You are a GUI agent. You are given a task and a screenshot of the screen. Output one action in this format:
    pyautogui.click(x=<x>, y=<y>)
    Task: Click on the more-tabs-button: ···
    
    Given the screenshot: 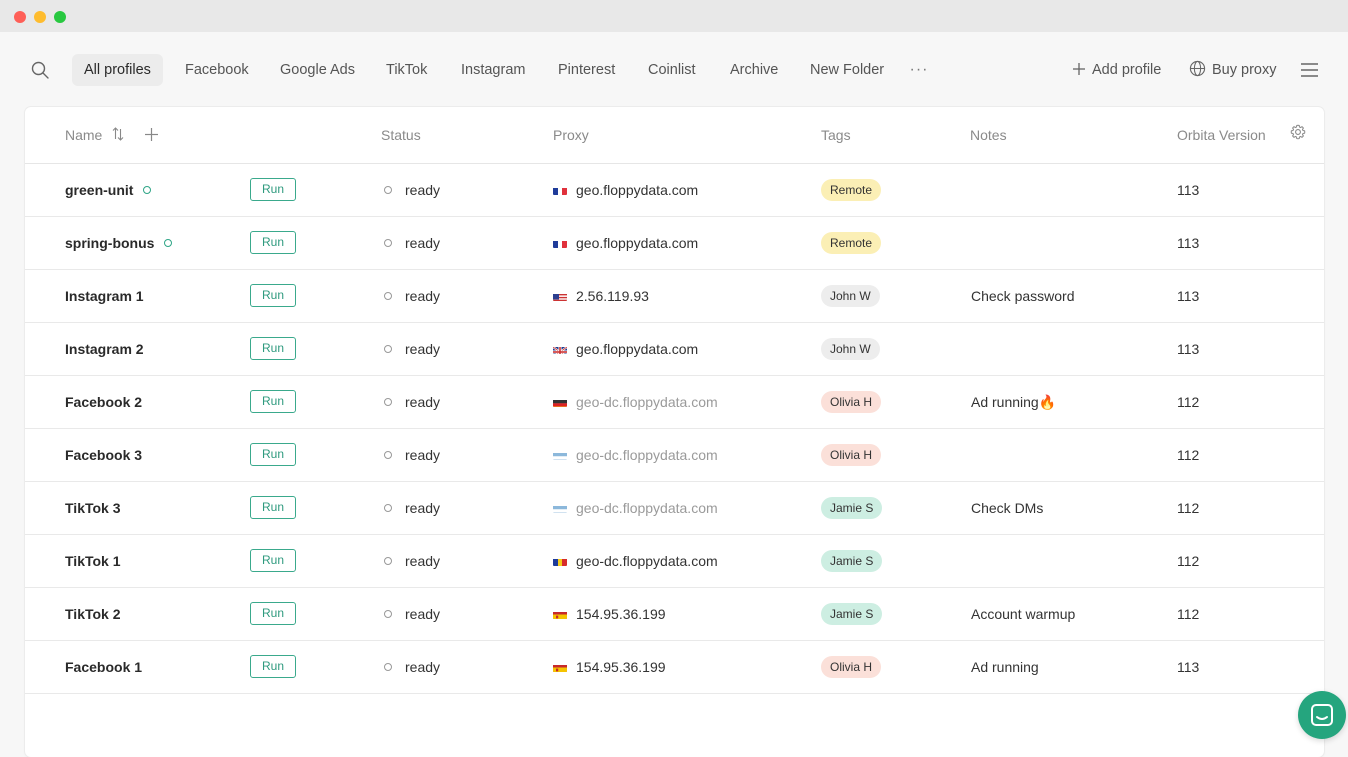 What is the action you would take?
    pyautogui.click(x=919, y=70)
    